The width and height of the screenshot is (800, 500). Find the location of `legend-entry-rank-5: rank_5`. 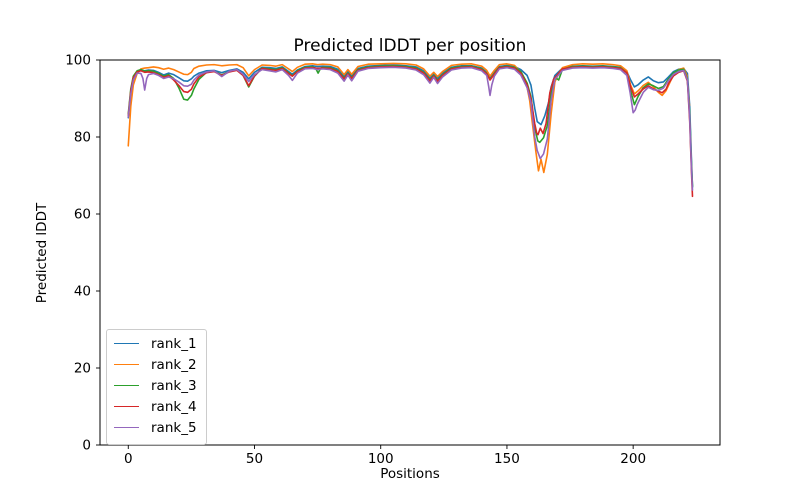

legend-entry-rank-5: rank_5 is located at coordinates (155, 427).